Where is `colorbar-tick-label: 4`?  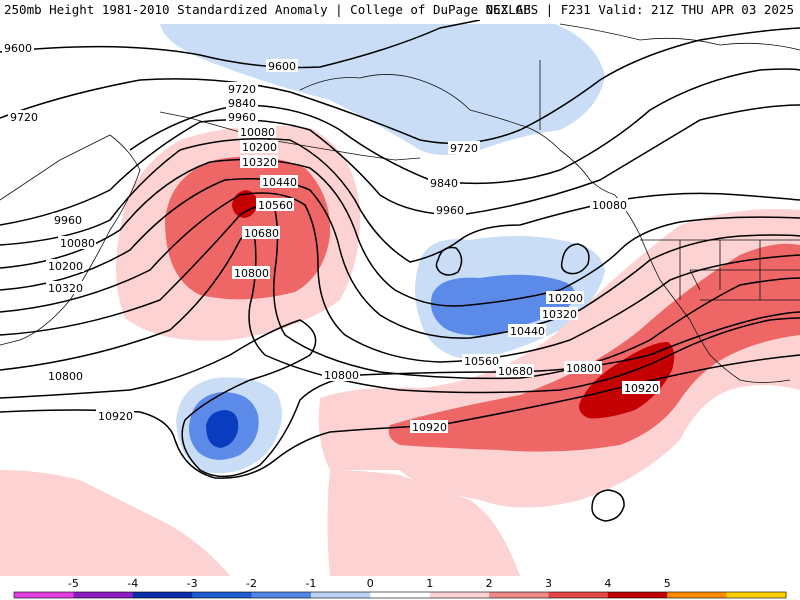
colorbar-tick-label: 4 is located at coordinates (607, 583).